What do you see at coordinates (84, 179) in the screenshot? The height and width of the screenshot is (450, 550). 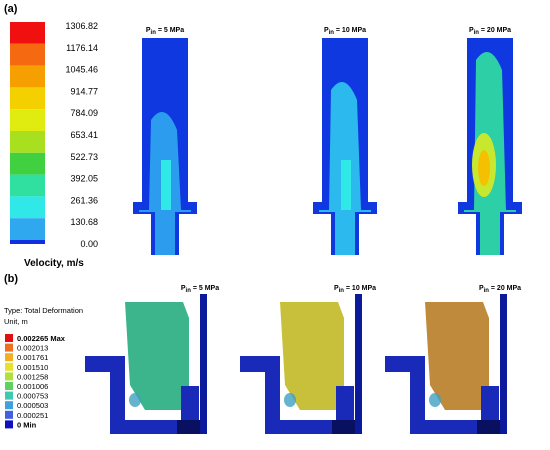 I see `colorbar-label: 392.05` at bounding box center [84, 179].